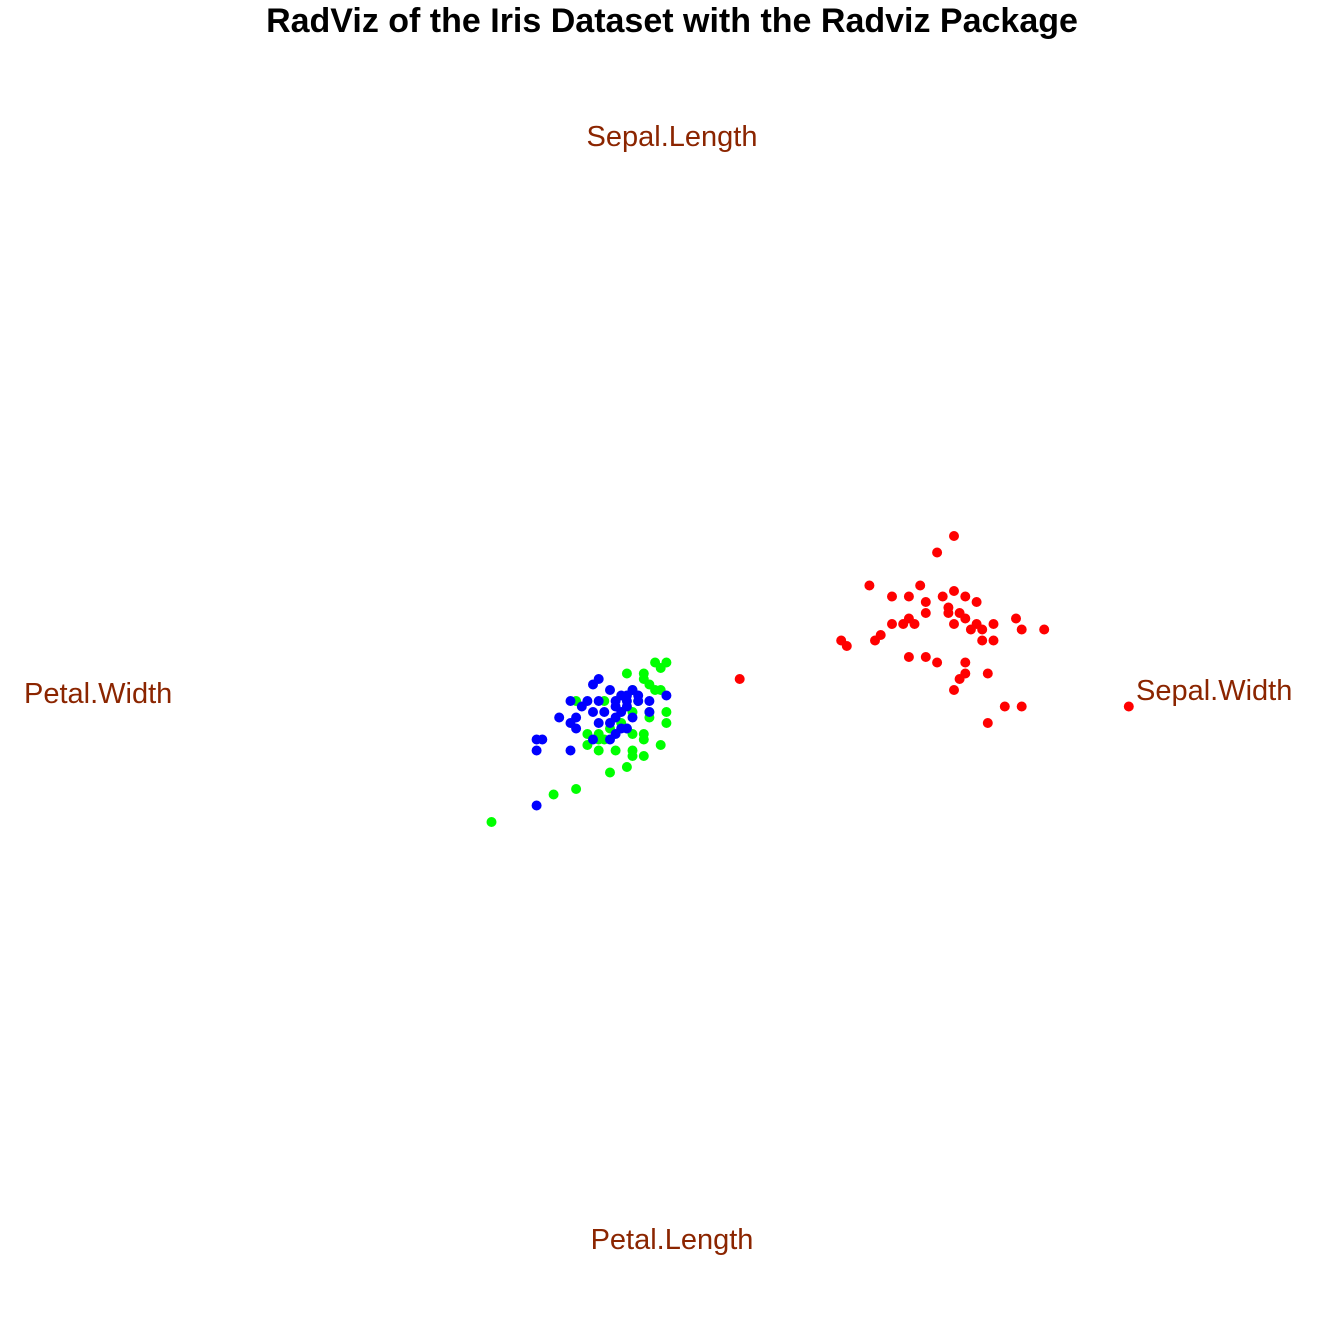  I want to click on anchor-label-petal-width: Petal.Width, so click(98, 694).